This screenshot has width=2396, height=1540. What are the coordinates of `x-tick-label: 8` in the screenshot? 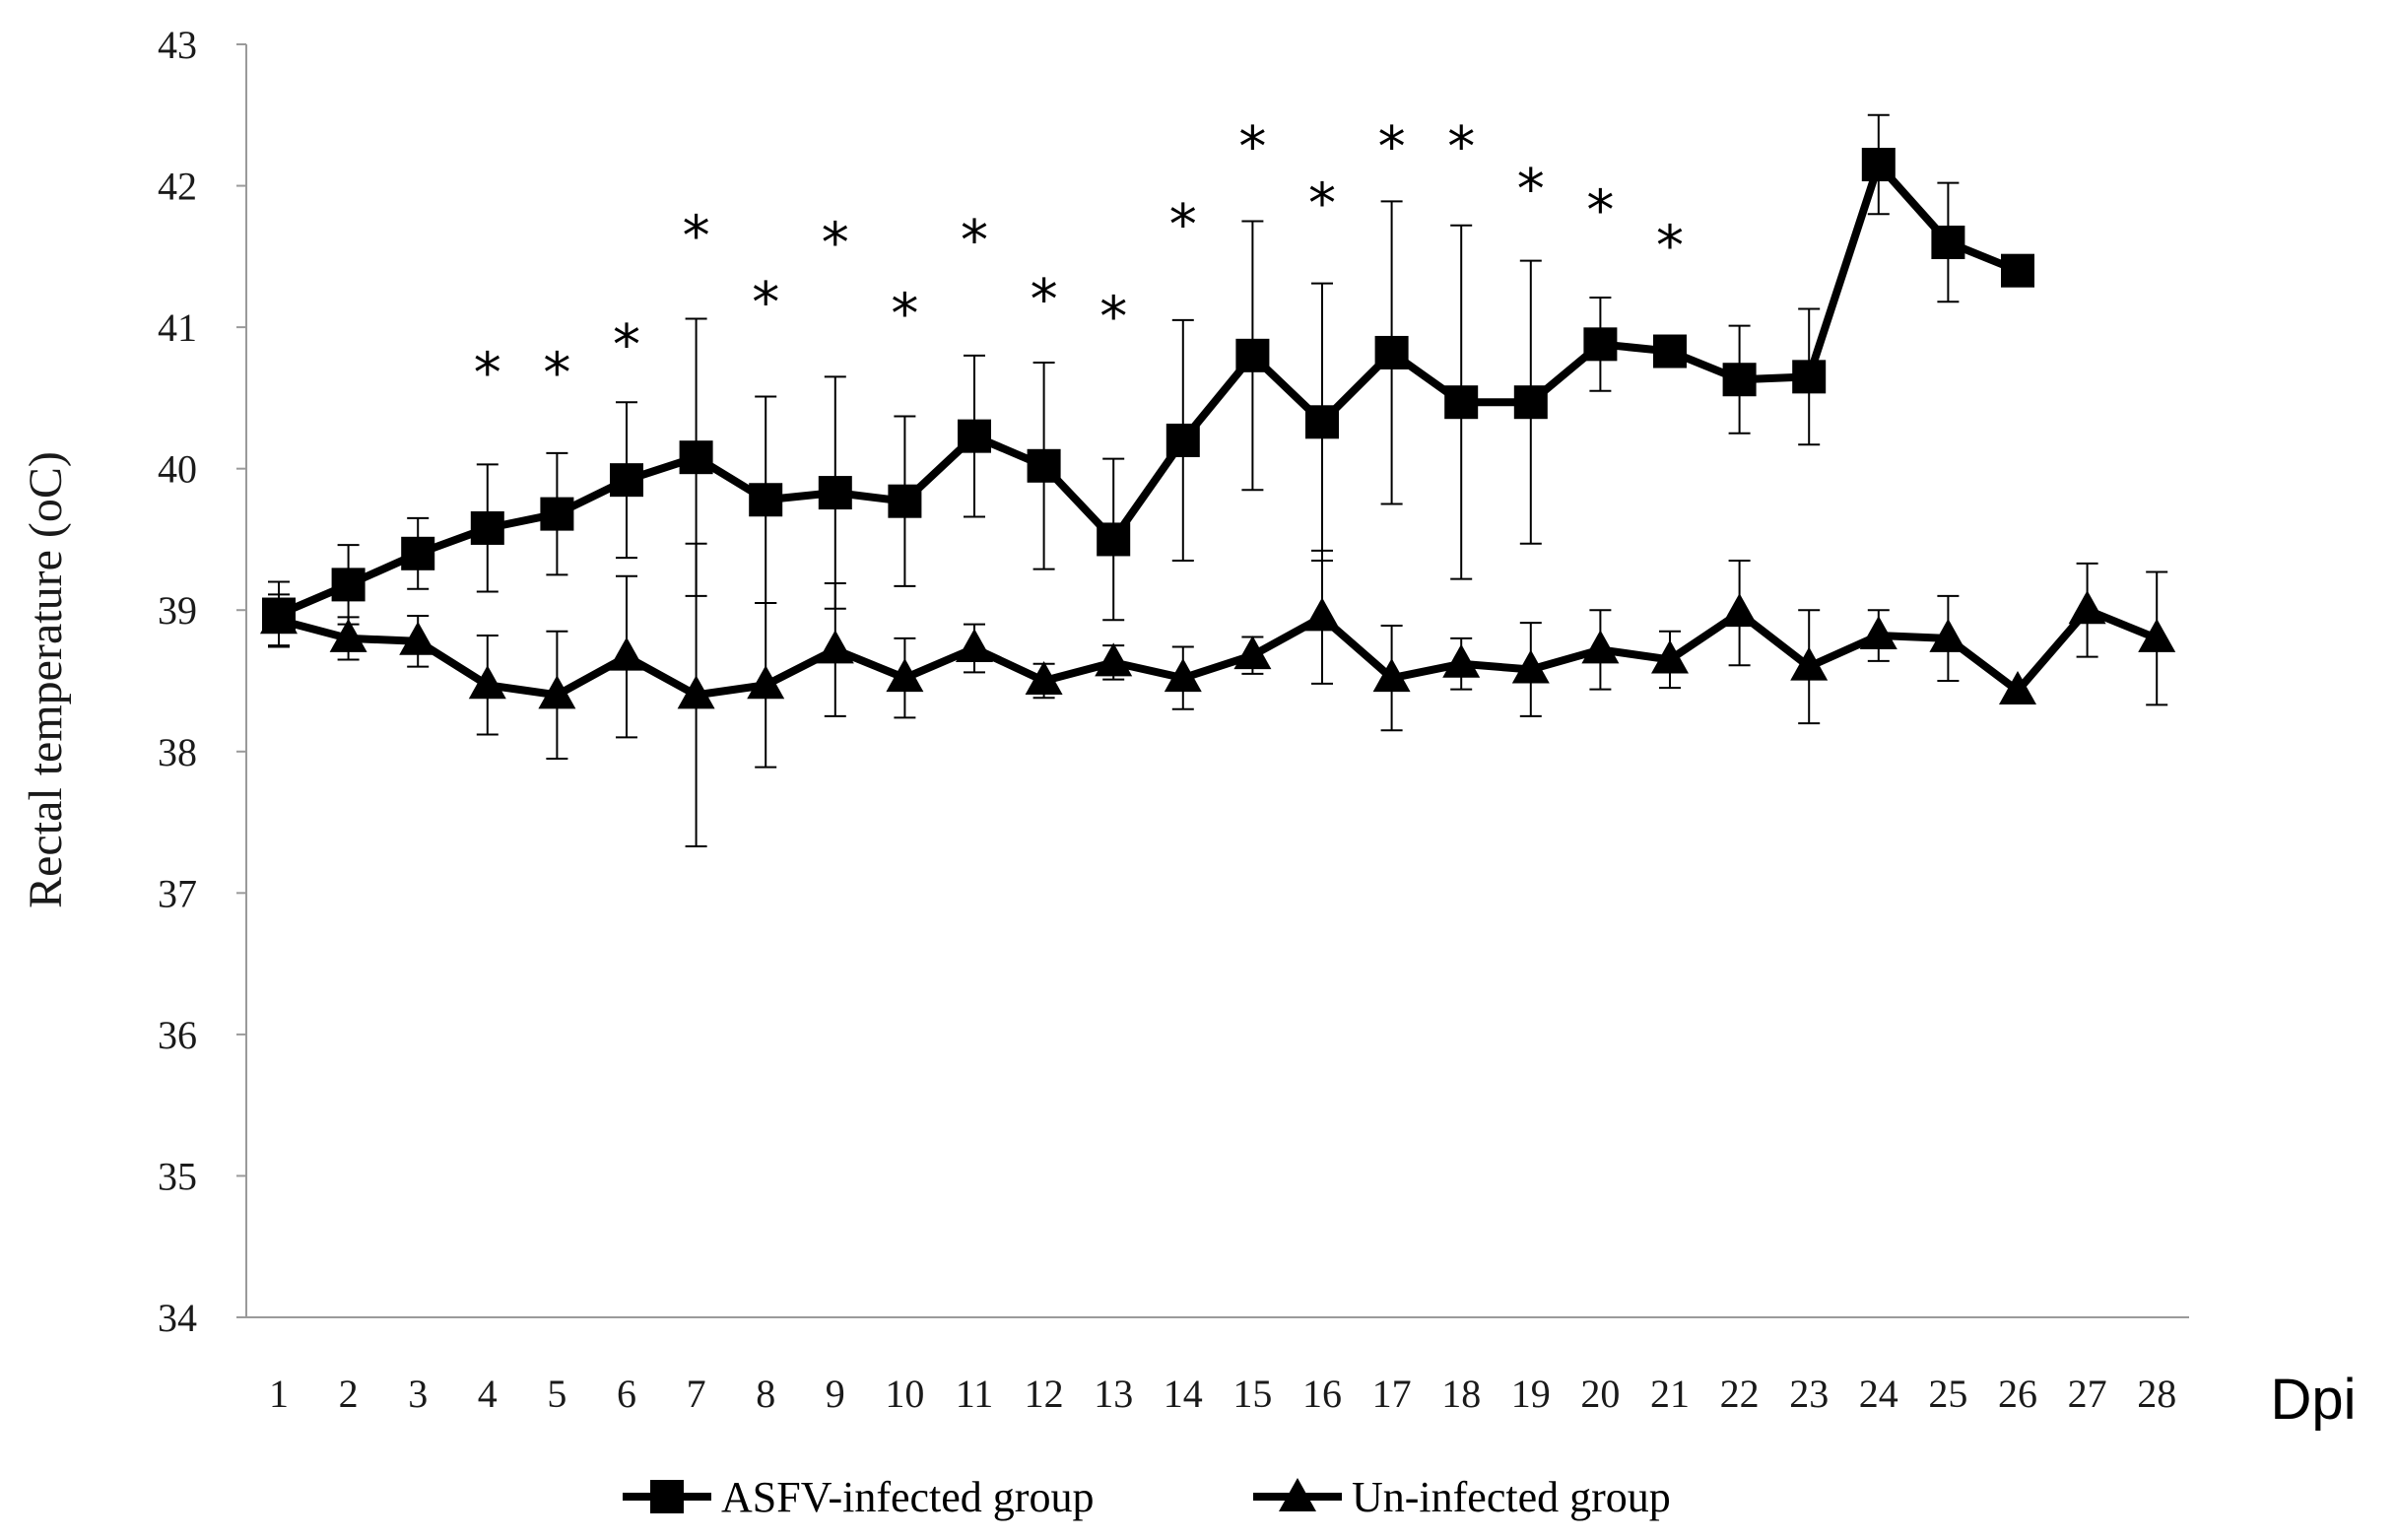 It's located at (765, 1394).